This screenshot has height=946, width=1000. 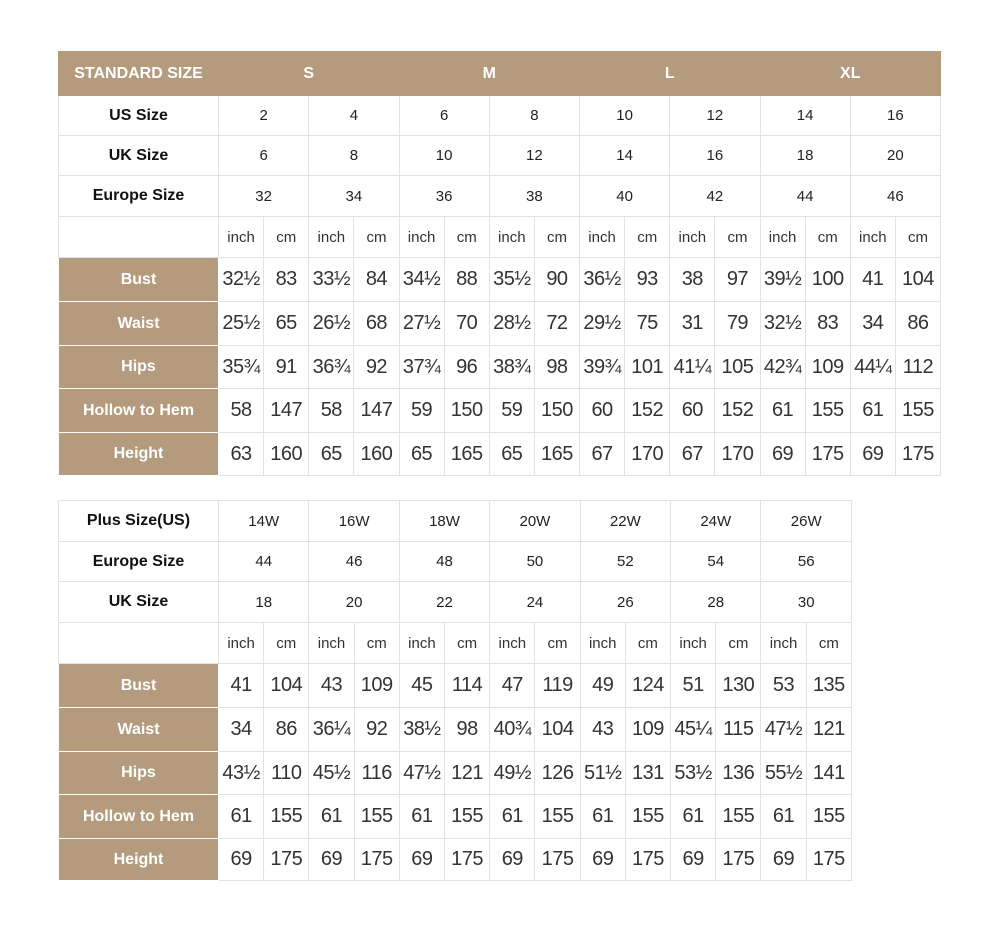 What do you see at coordinates (715, 115) in the screenshot?
I see `size-value: 12` at bounding box center [715, 115].